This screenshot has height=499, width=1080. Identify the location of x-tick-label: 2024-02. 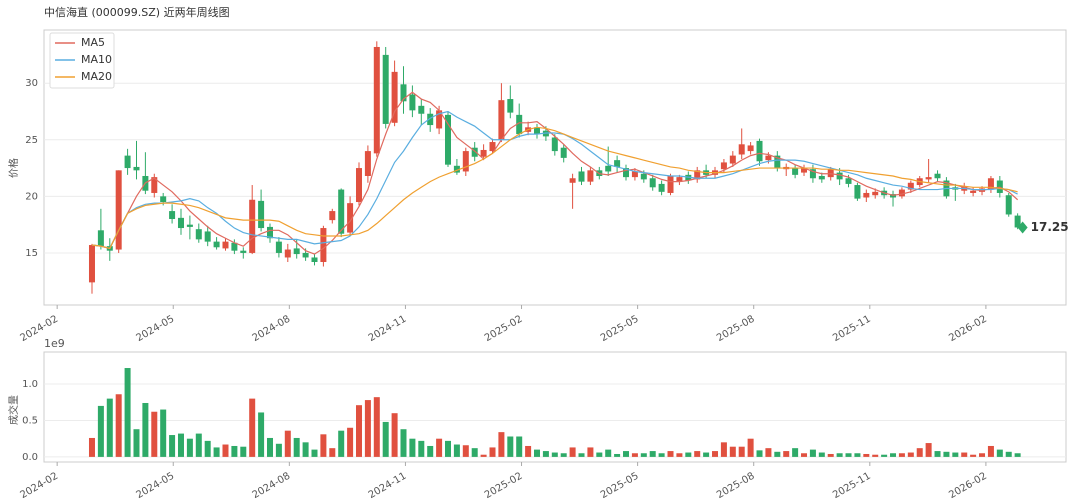
(39, 485).